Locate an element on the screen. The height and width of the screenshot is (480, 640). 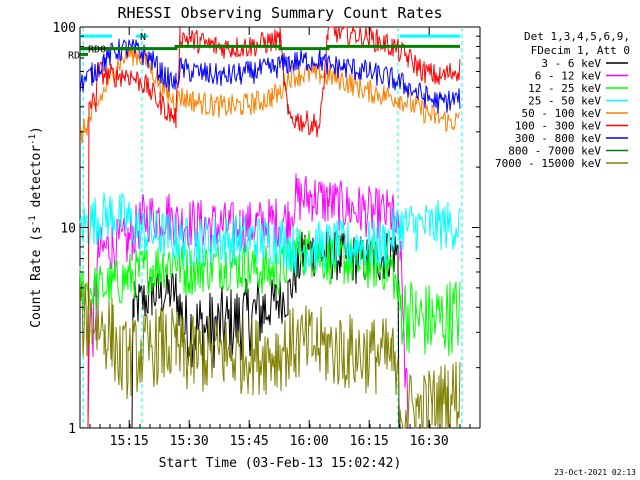
x-axis-label: Start Time (03-Feb-13 15:02:42) is located at coordinates (280, 463).